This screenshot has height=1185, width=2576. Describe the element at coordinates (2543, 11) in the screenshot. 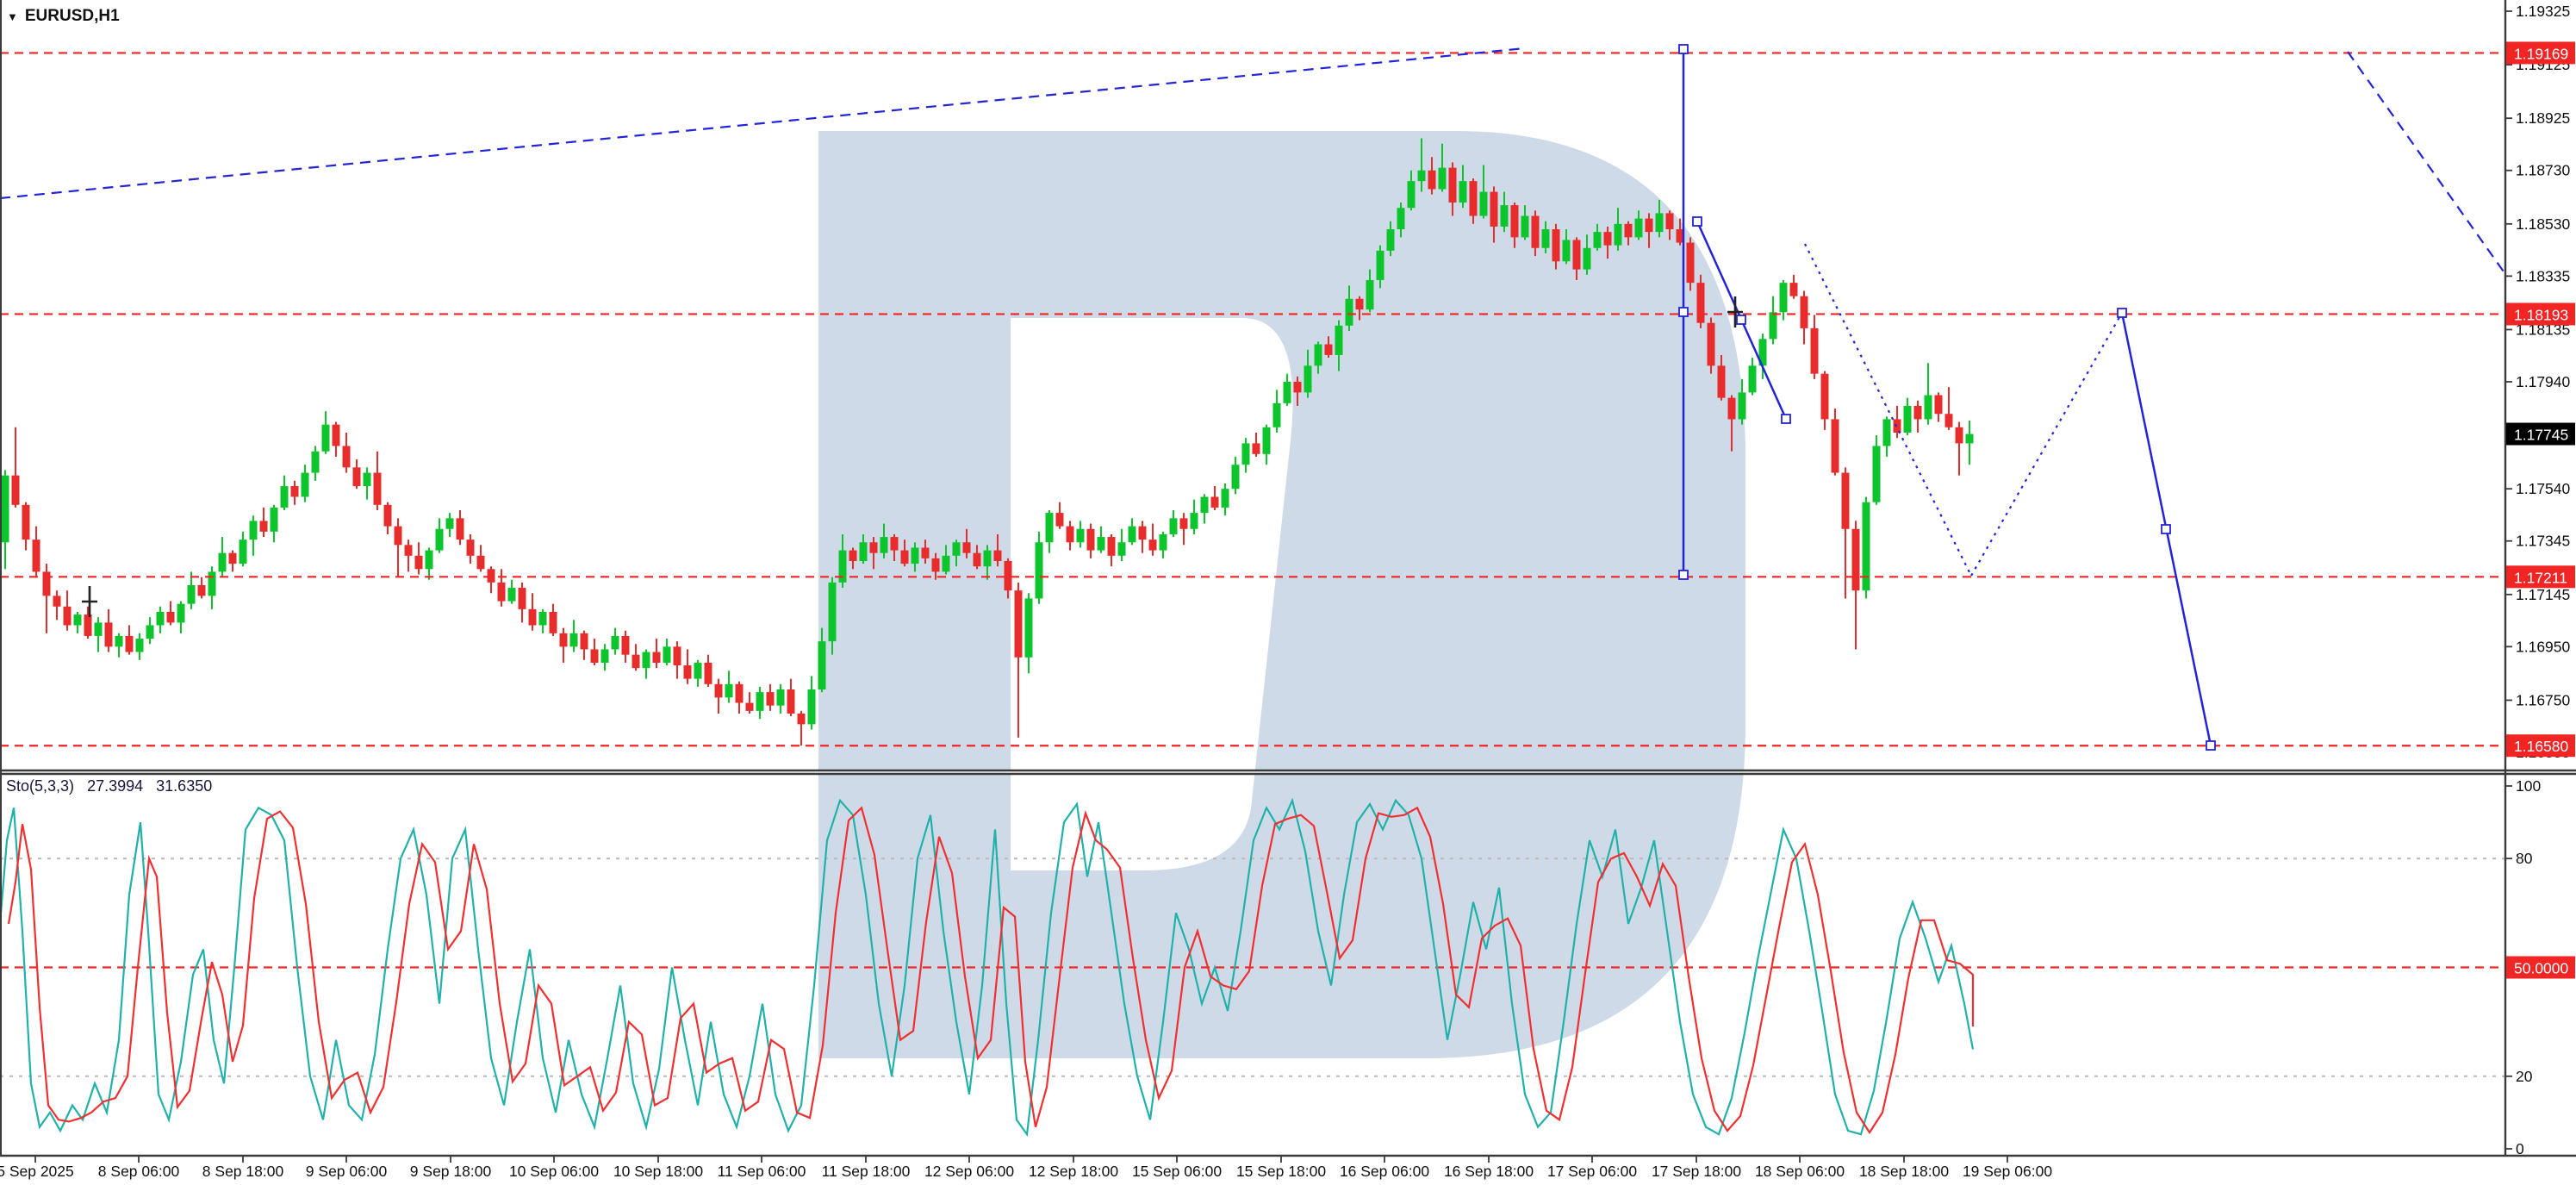

I see `price-axis-label: 1.19325` at that location.